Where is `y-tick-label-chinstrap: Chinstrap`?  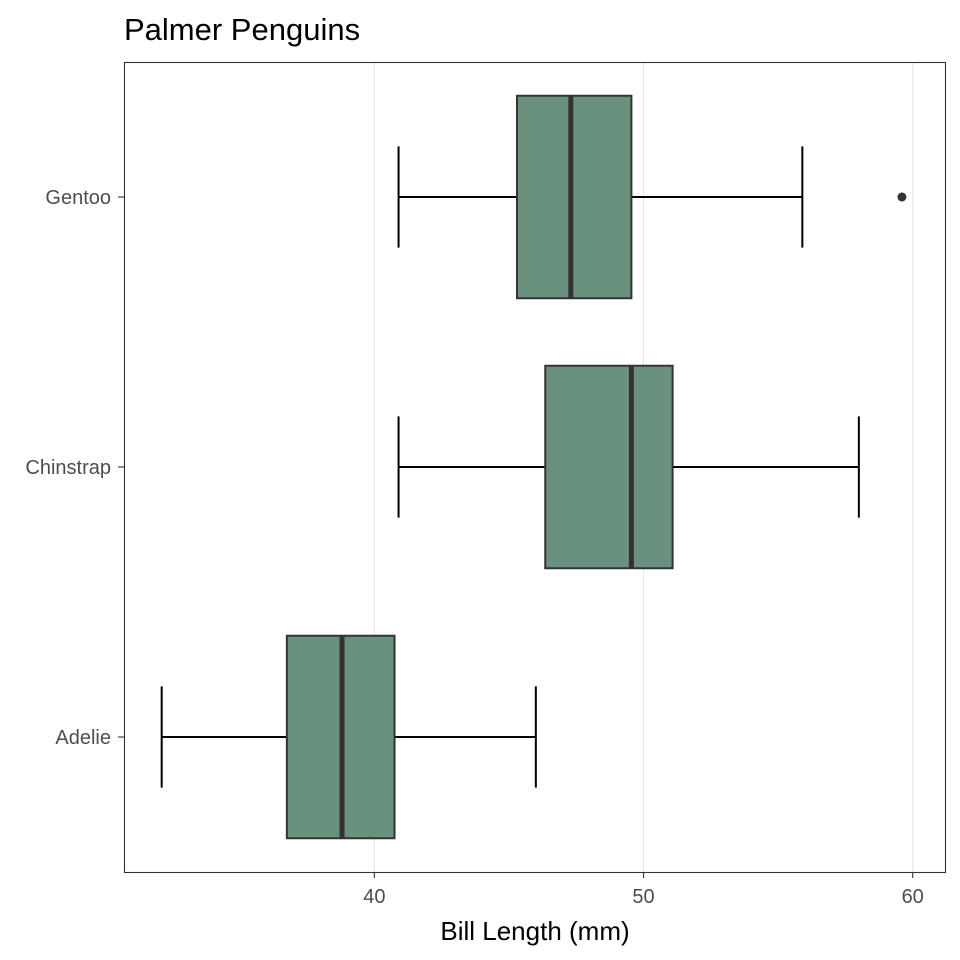 y-tick-label-chinstrap: Chinstrap is located at coordinates (68, 468).